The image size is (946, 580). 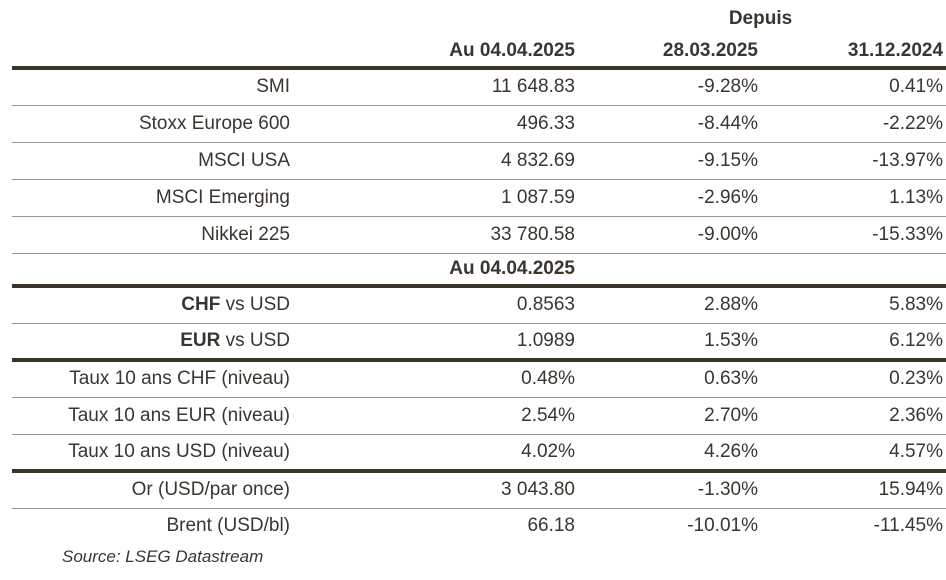 I want to click on row-msci-emerging: MSCI Emerging 1 087.59 -2.96% 1.13%, so click(x=479, y=197).